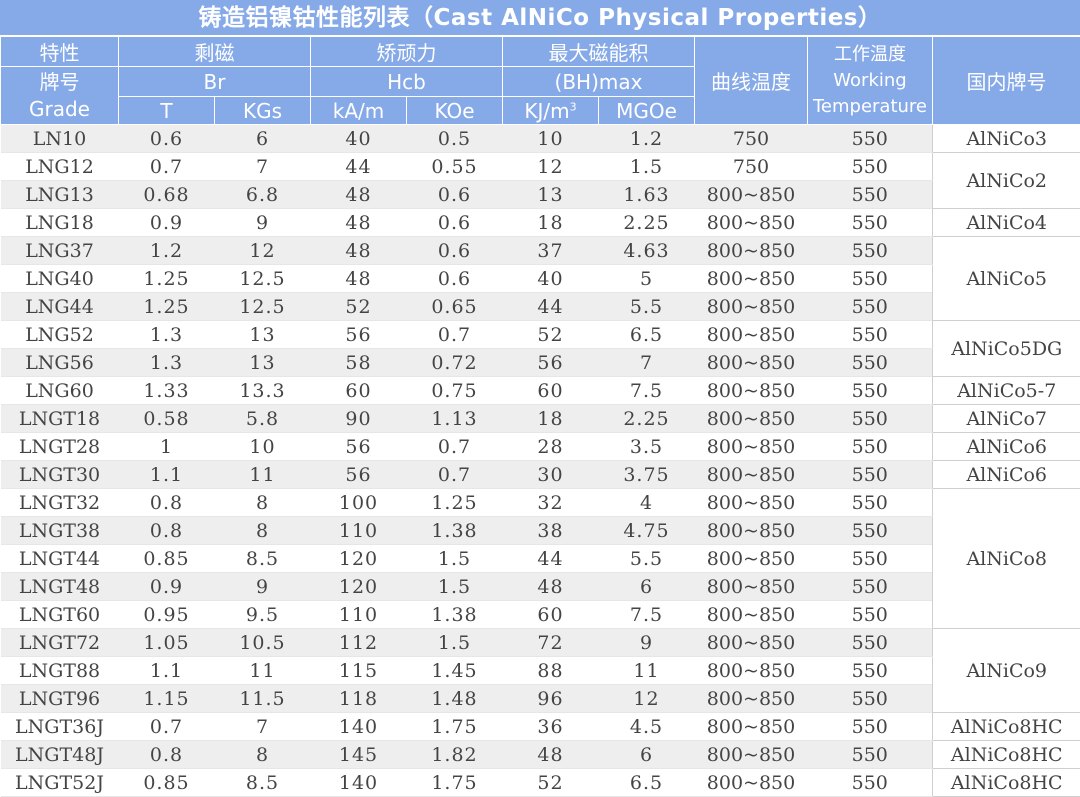 This screenshot has width=1080, height=797. Describe the element at coordinates (1006, 755) in the screenshot. I see `domestic-grade-cell: AlNiCo8HC` at that location.